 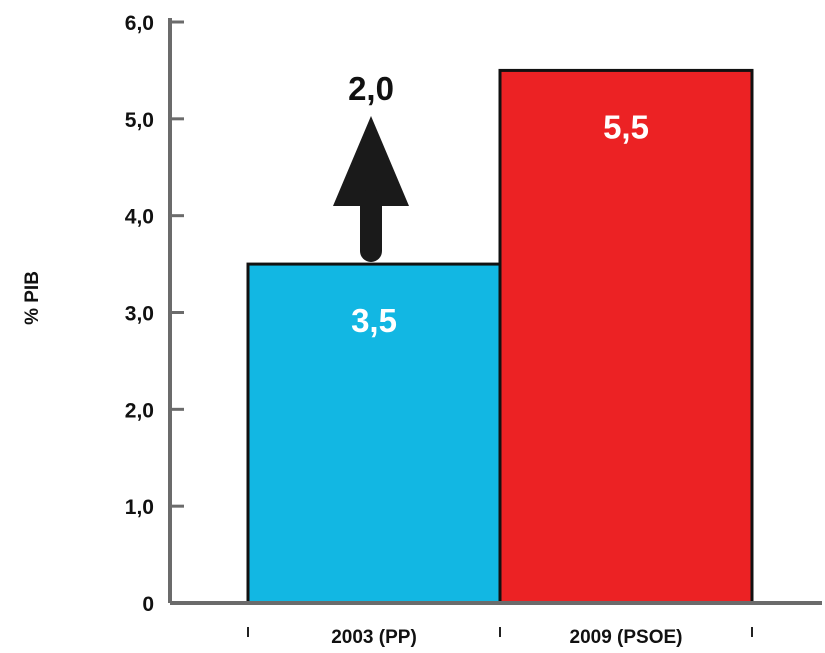 What do you see at coordinates (148, 604) in the screenshot?
I see `y-tick-label: 0` at bounding box center [148, 604].